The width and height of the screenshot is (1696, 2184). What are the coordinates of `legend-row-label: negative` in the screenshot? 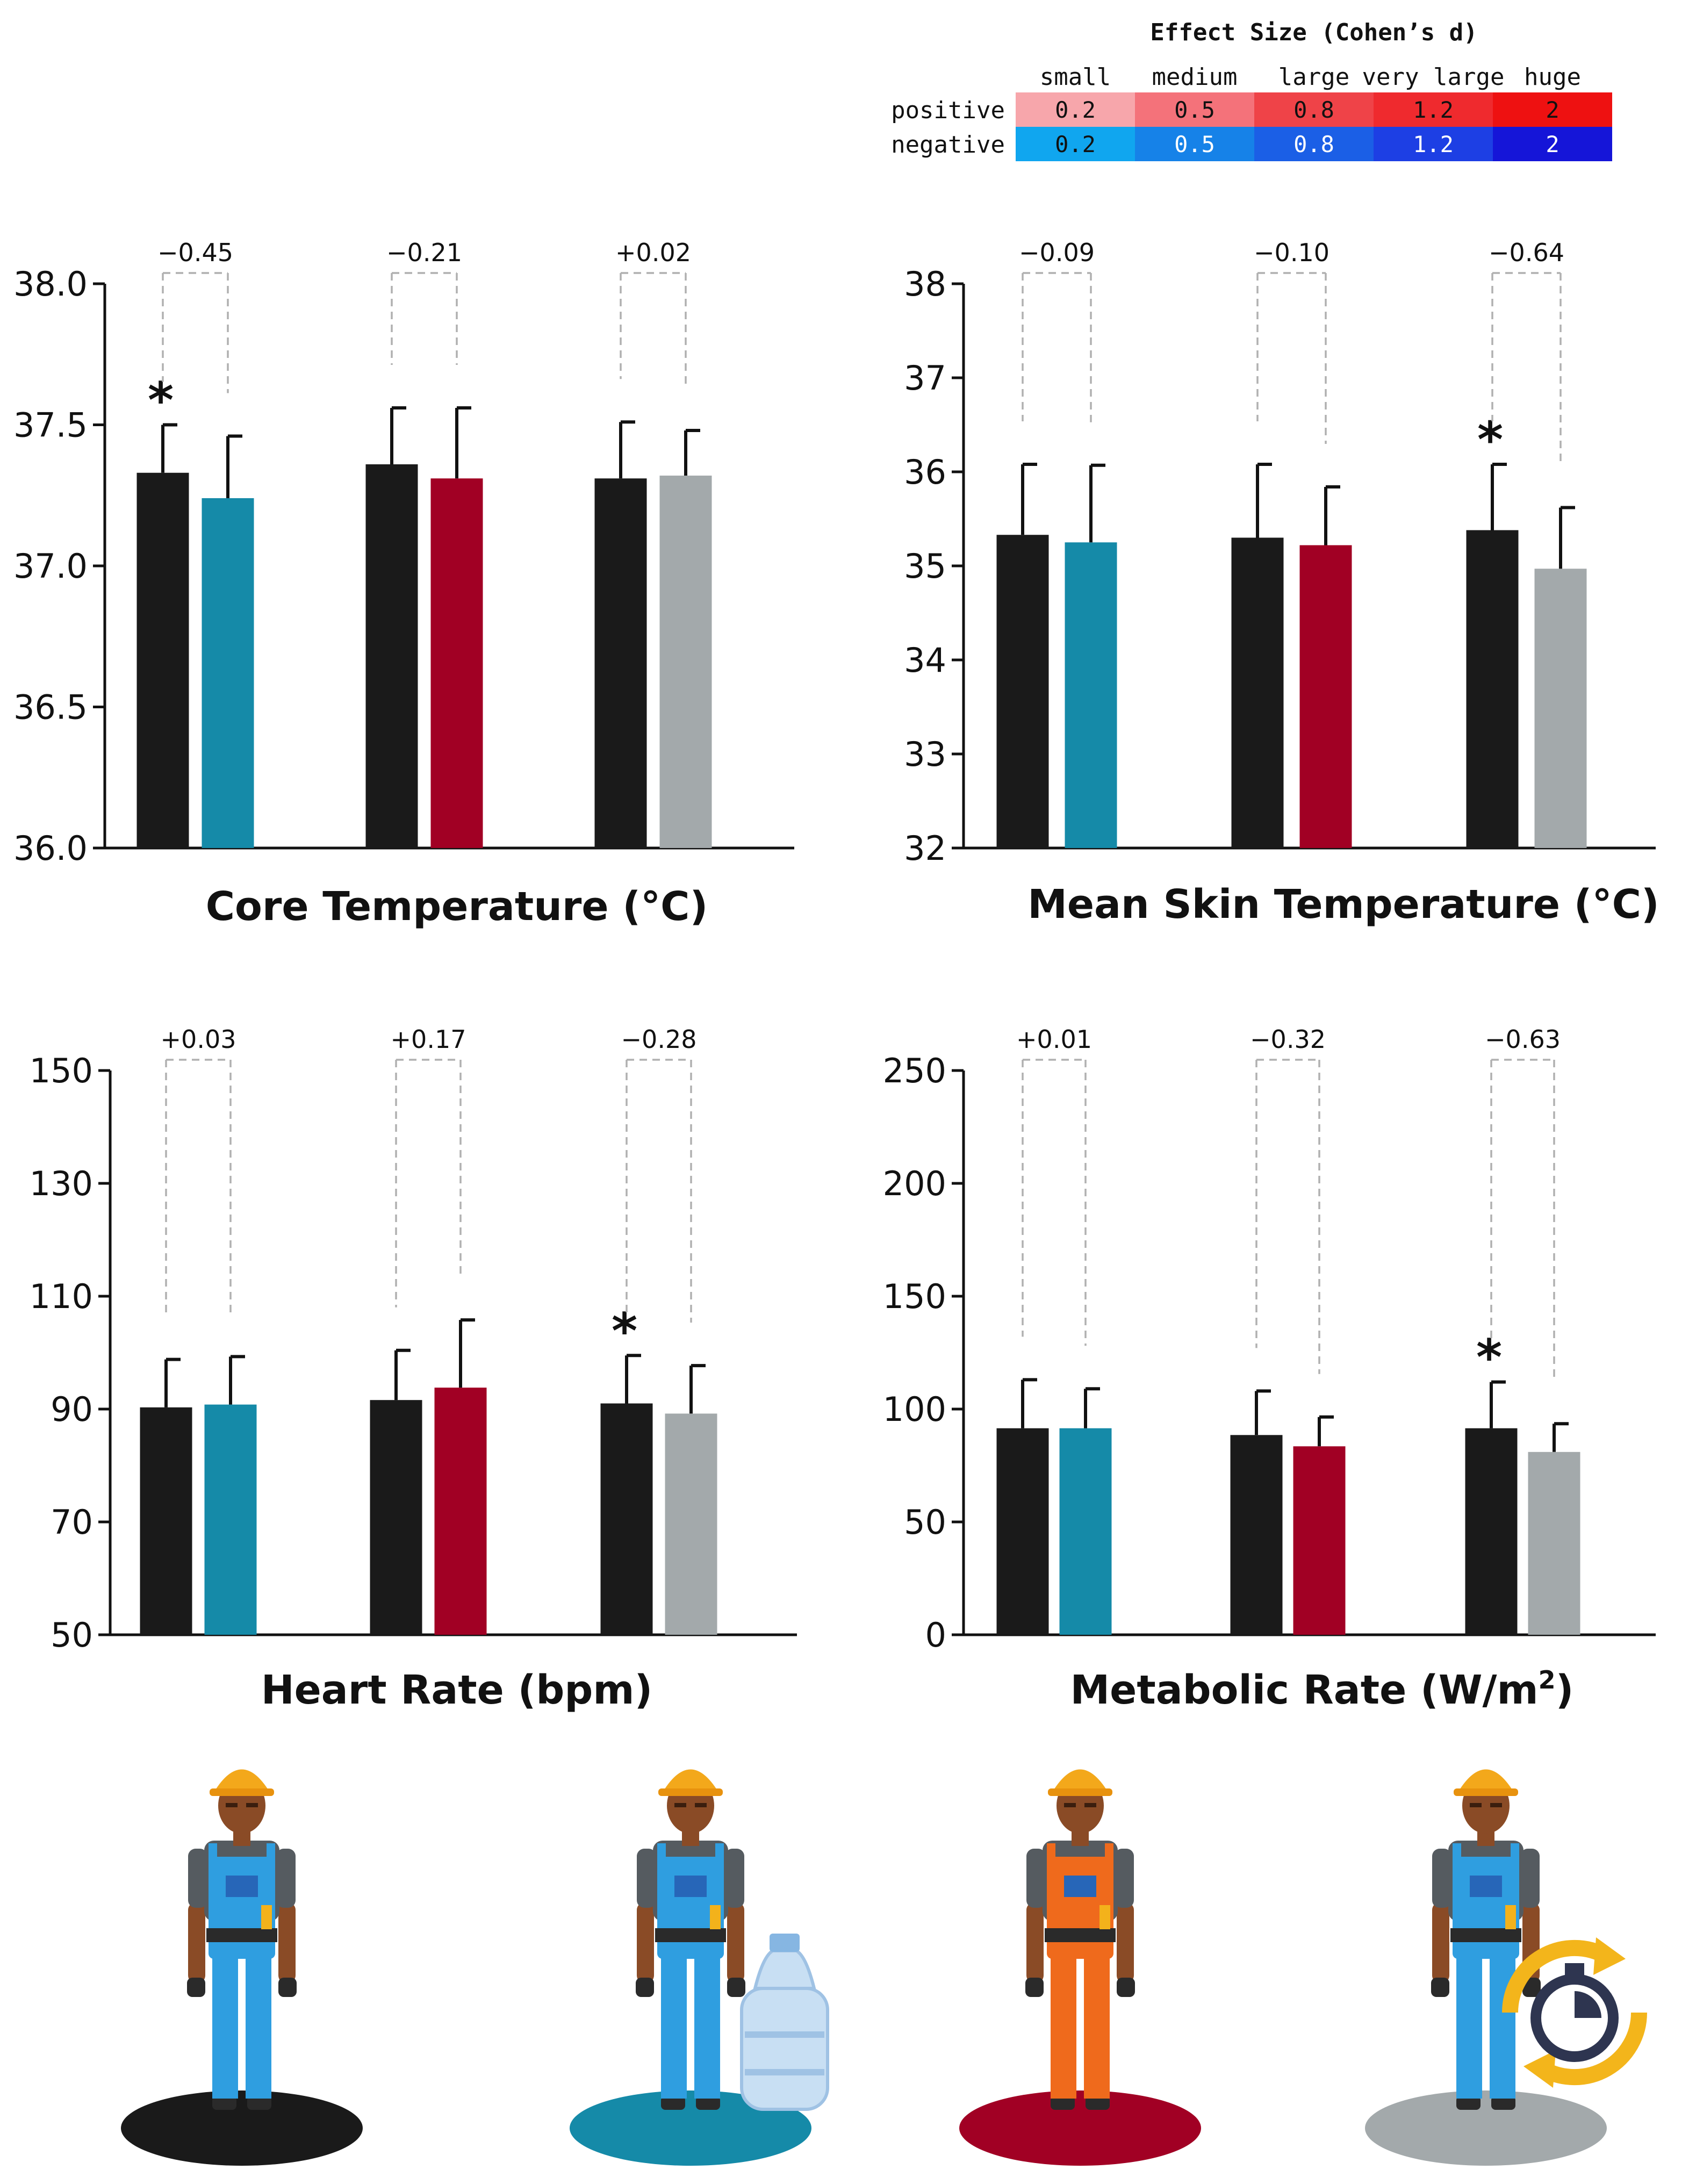 It's located at (948, 145).